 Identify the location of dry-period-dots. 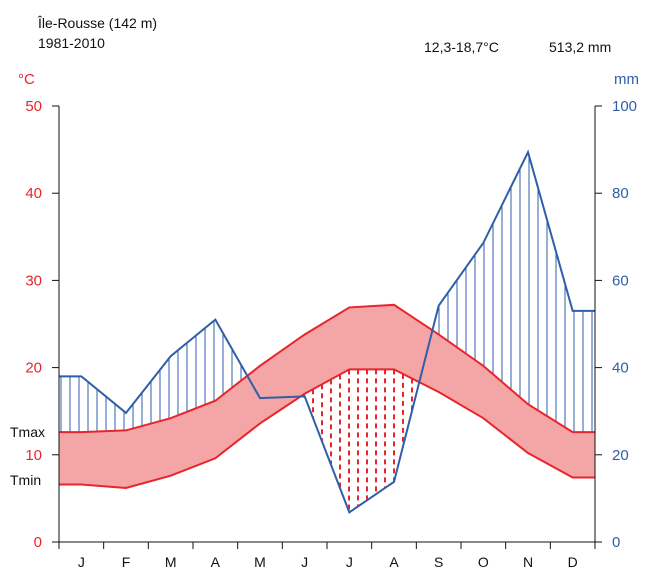
(358, 440).